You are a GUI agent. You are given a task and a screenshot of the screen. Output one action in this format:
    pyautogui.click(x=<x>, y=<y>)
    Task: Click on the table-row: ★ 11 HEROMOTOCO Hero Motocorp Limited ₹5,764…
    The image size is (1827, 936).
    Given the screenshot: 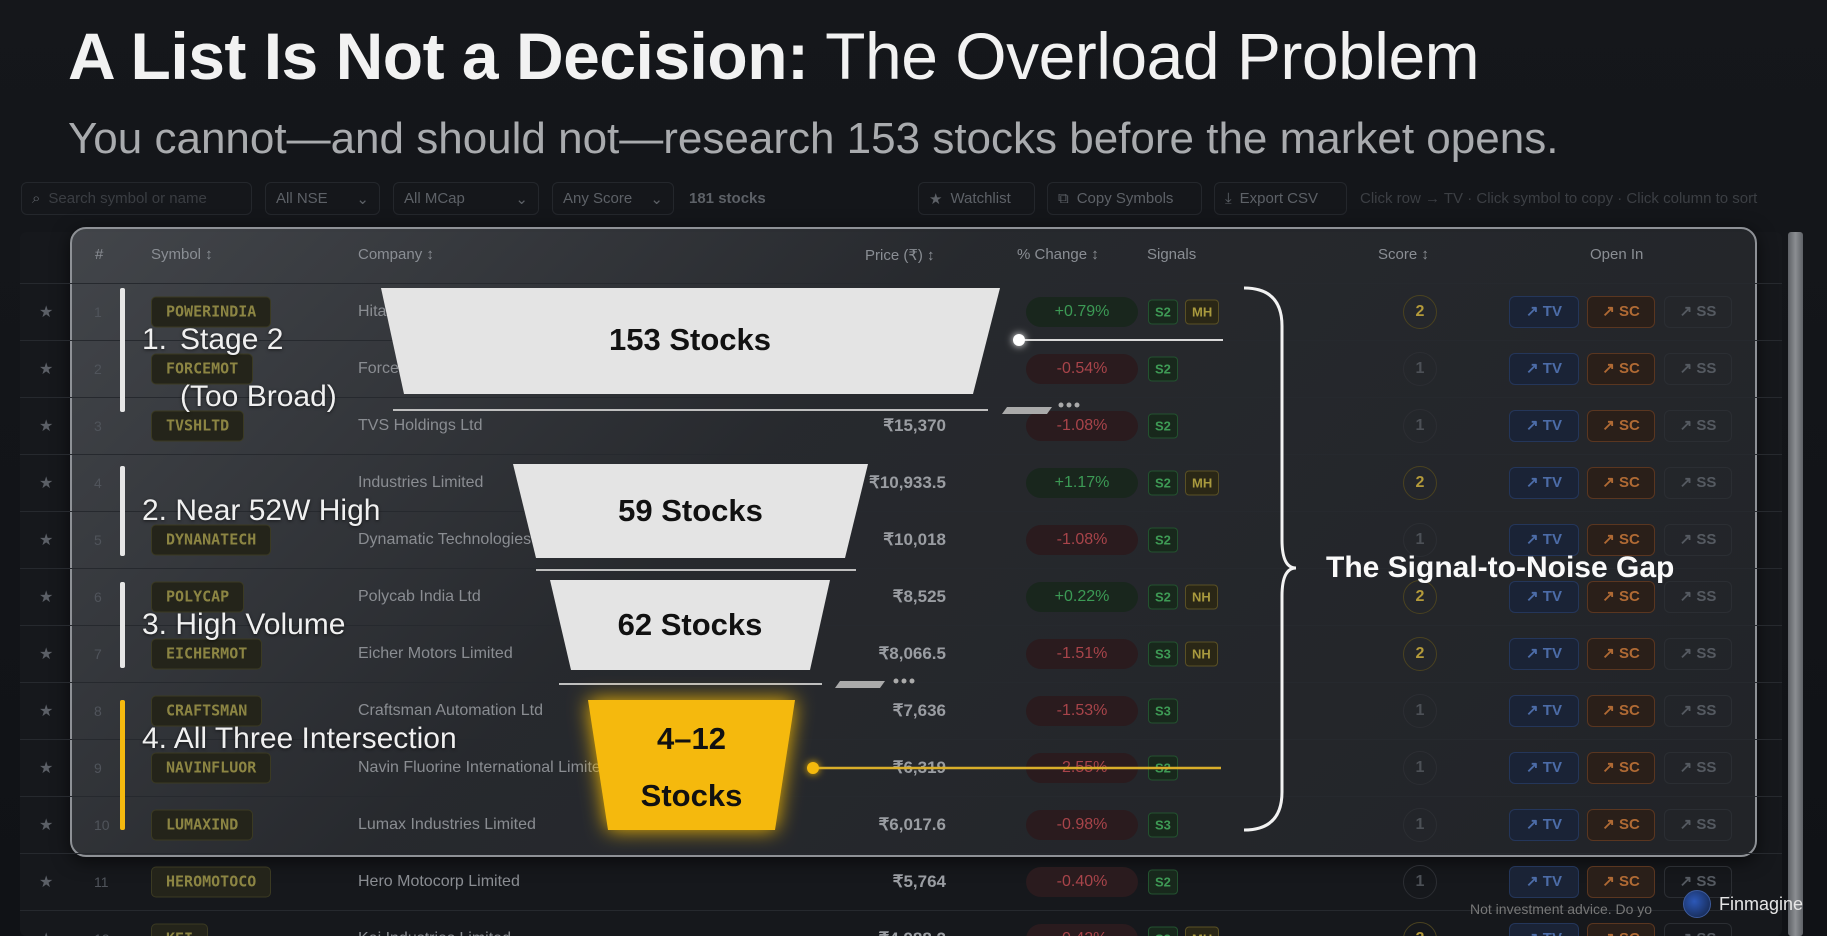 What is the action you would take?
    pyautogui.click(x=901, y=881)
    